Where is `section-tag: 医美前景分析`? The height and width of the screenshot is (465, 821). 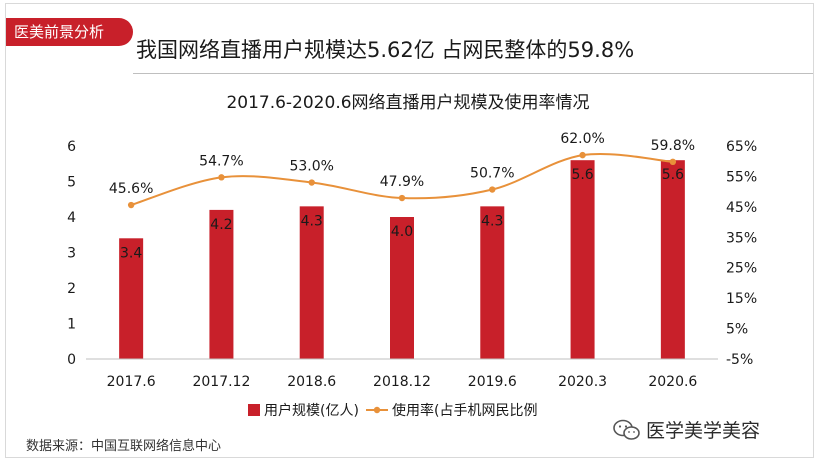
section-tag: 医美前景分析 is located at coordinates (69, 32).